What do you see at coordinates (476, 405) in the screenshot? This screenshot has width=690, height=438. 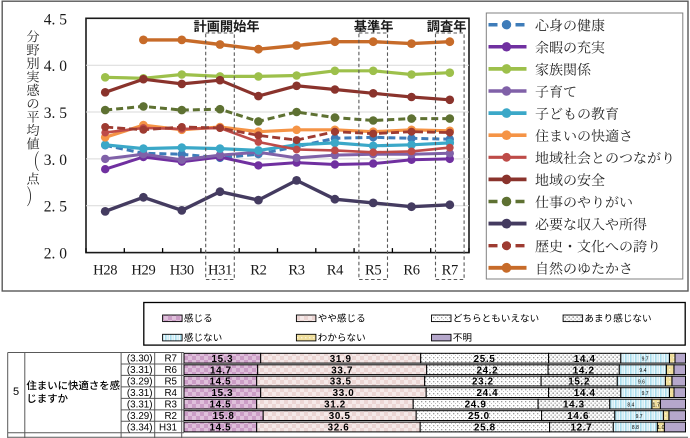 I see `svg-text: 24.9` at bounding box center [476, 405].